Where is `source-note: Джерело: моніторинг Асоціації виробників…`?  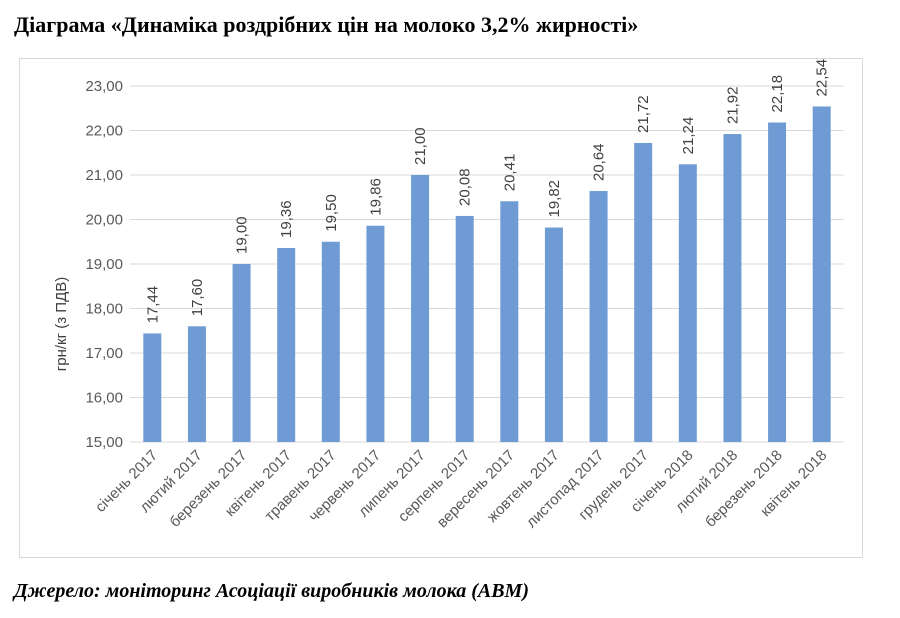 source-note: Джерело: моніторинг Асоціації виробників… is located at coordinates (271, 591).